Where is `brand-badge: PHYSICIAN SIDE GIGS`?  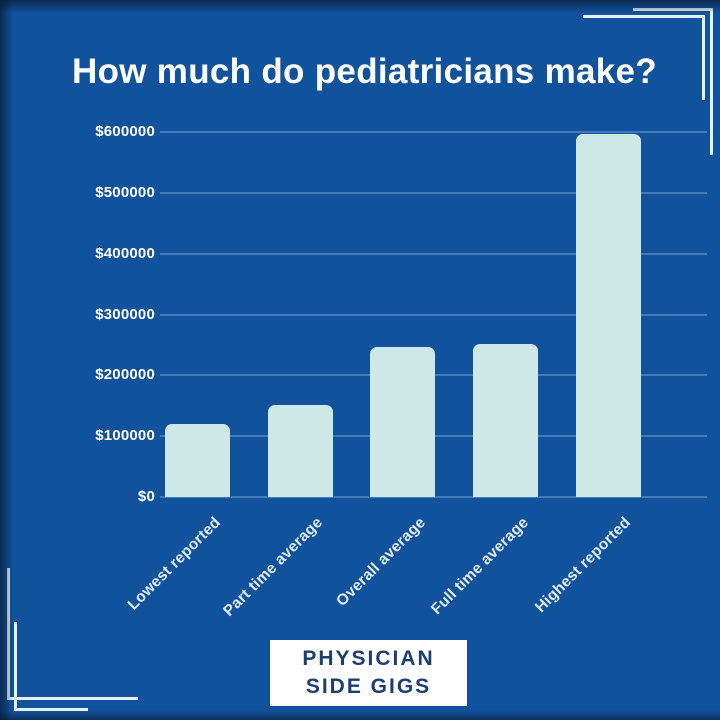
brand-badge: PHYSICIAN SIDE GIGS is located at coordinates (368, 673).